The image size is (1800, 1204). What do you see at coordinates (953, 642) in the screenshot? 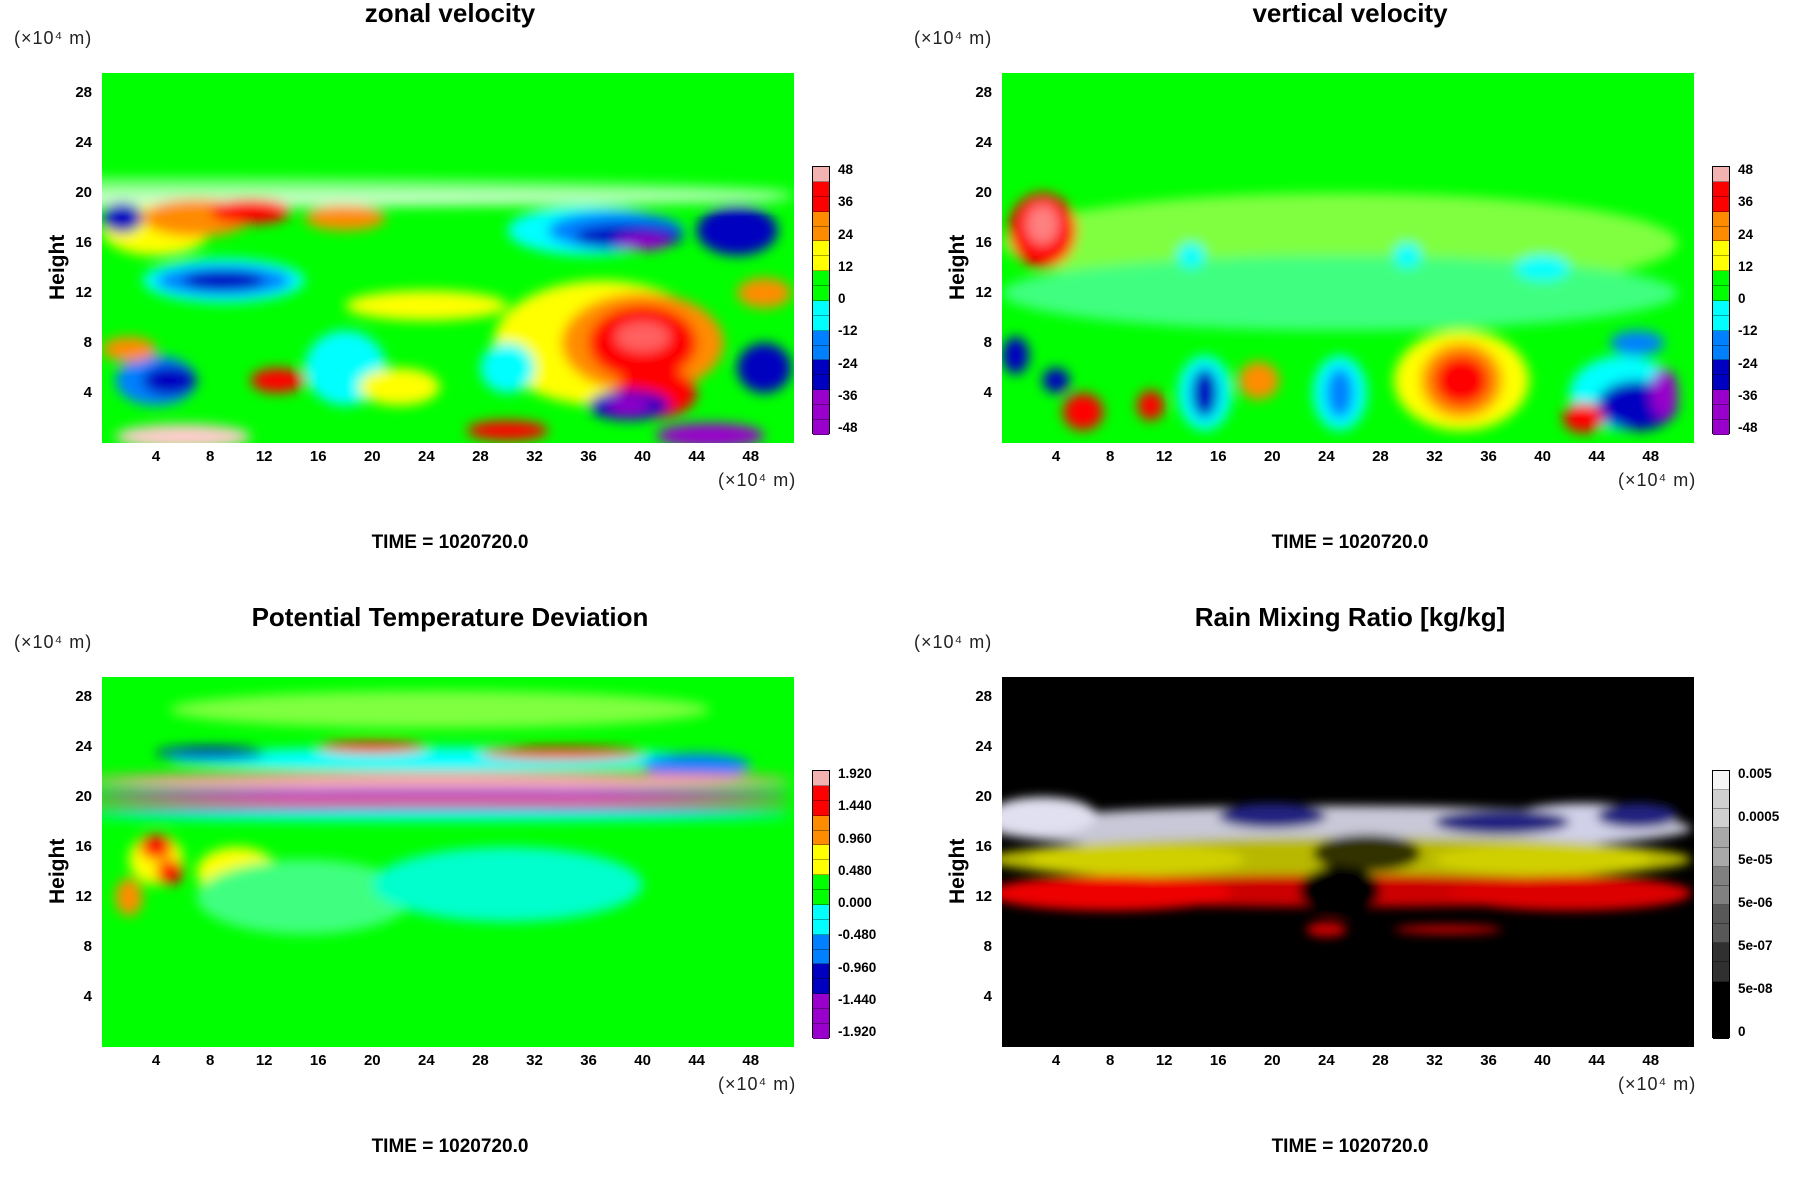
I see `y-axis-unit: (×10⁴ m)` at bounding box center [953, 642].